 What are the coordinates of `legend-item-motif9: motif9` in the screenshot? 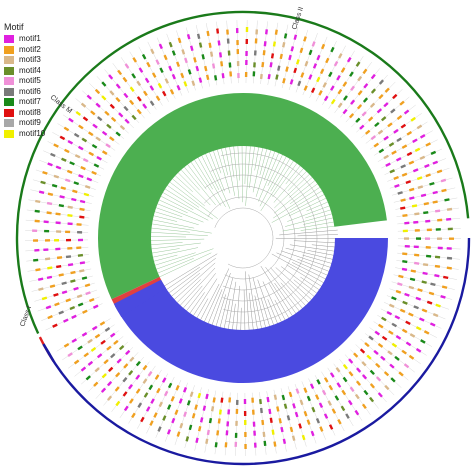 It's located at (39, 123).